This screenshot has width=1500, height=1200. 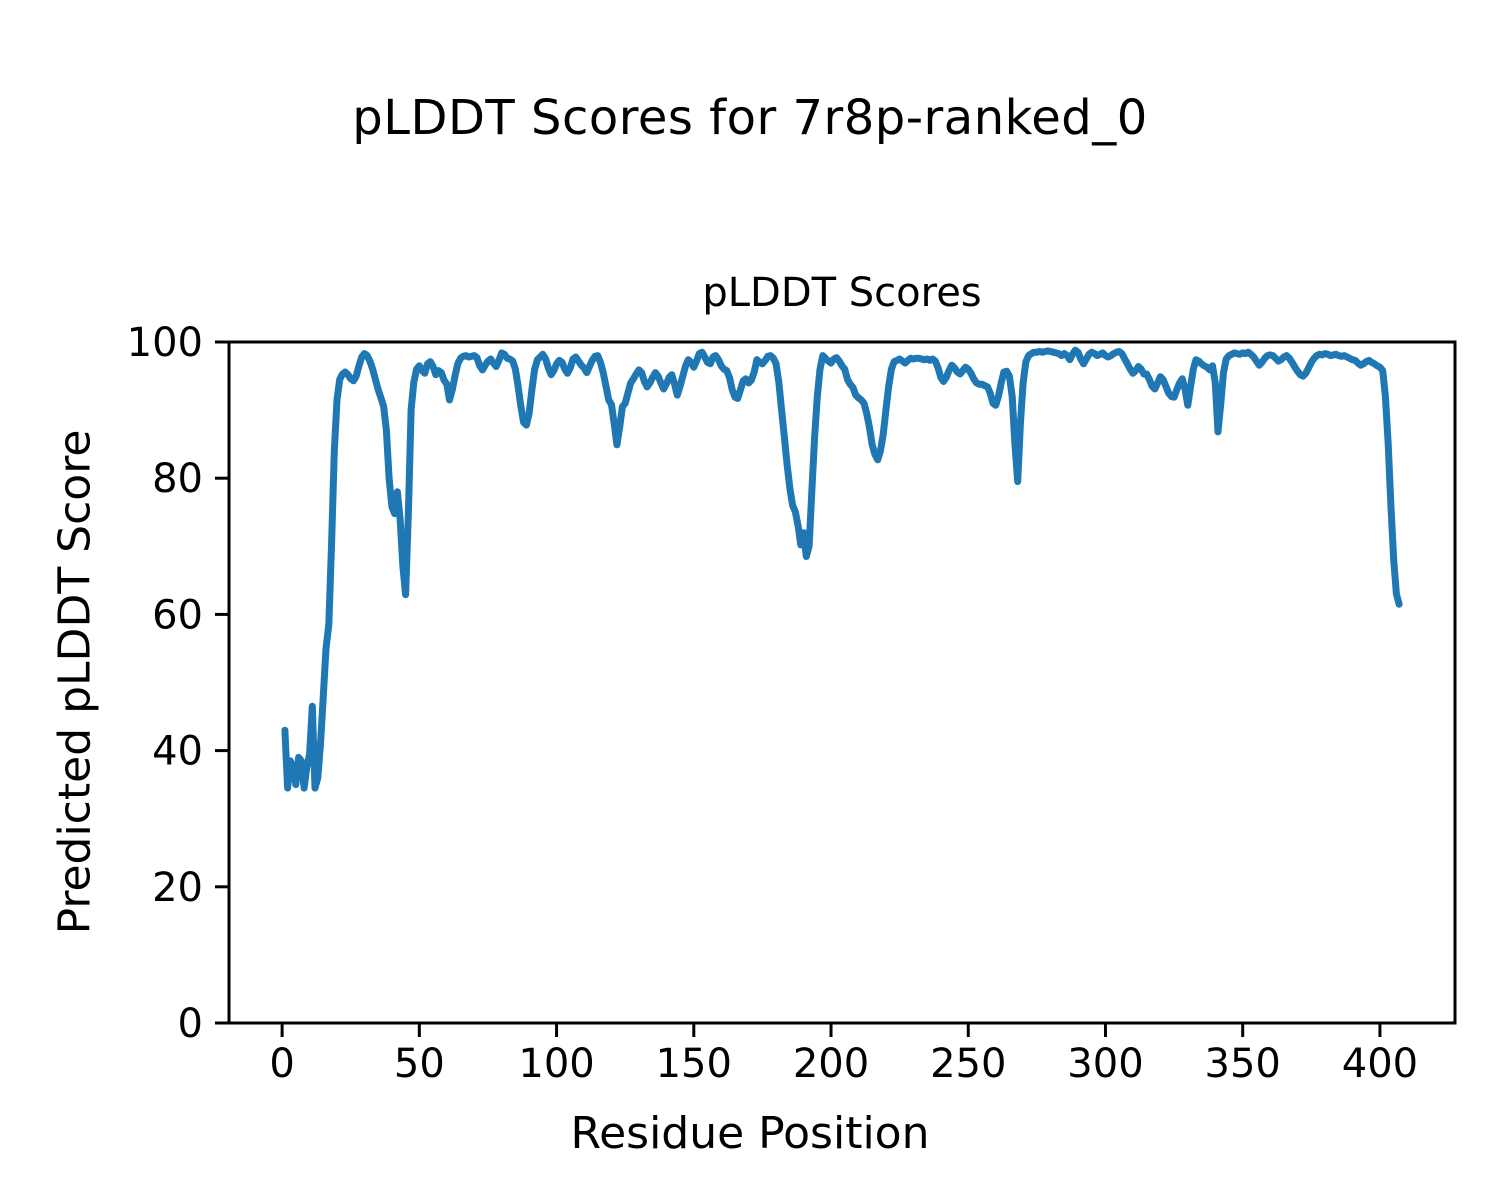 What do you see at coordinates (968, 1064) in the screenshot?
I see `x-tick-label: 250` at bounding box center [968, 1064].